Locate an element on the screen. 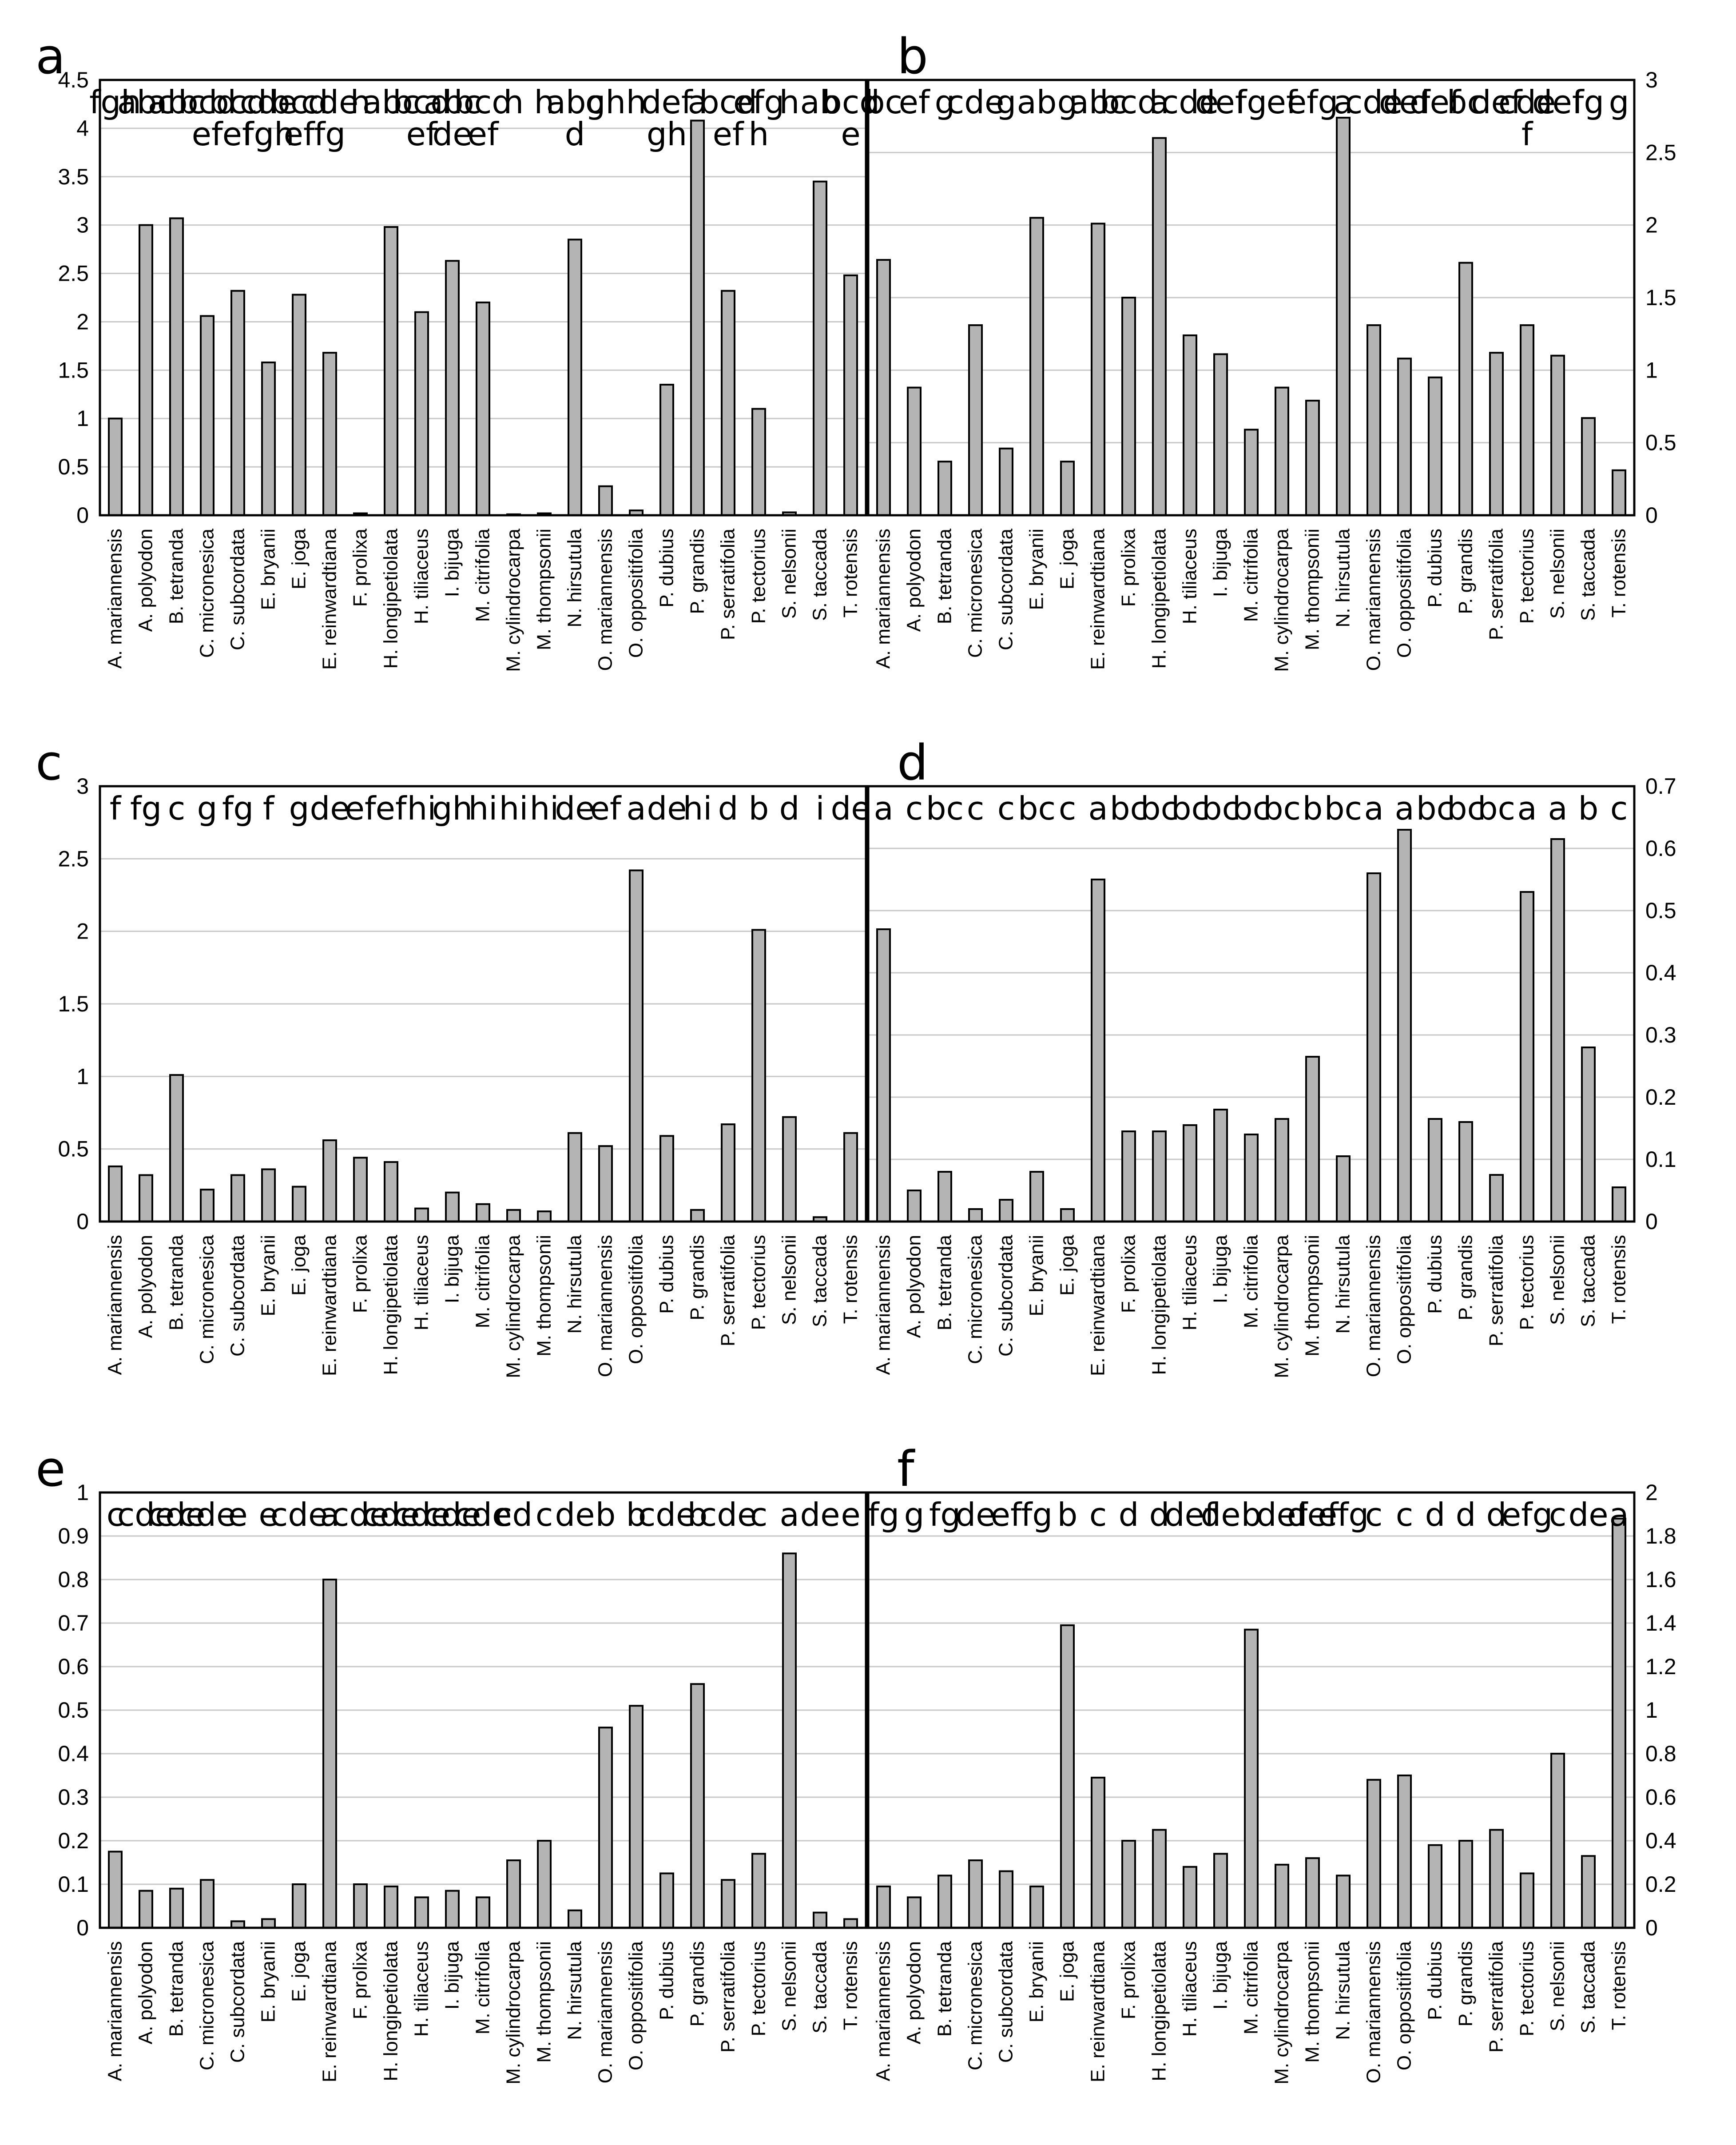 The width and height of the screenshot is (1736, 2145). category-label: B. tetranda is located at coordinates (176, 576).